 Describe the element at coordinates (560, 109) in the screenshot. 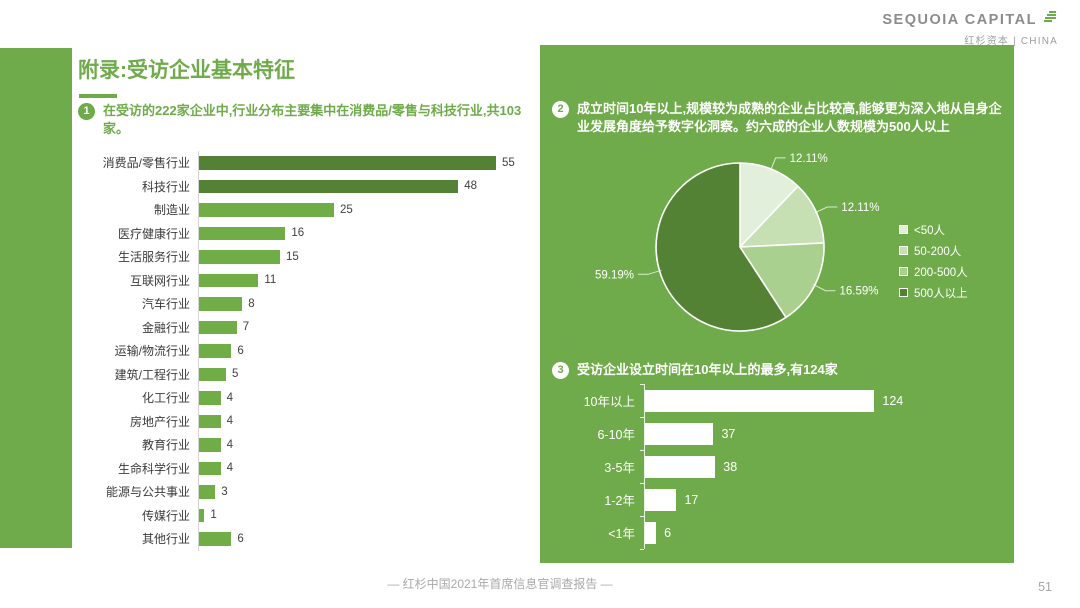

I see `note-2-number-badge: 2` at that location.